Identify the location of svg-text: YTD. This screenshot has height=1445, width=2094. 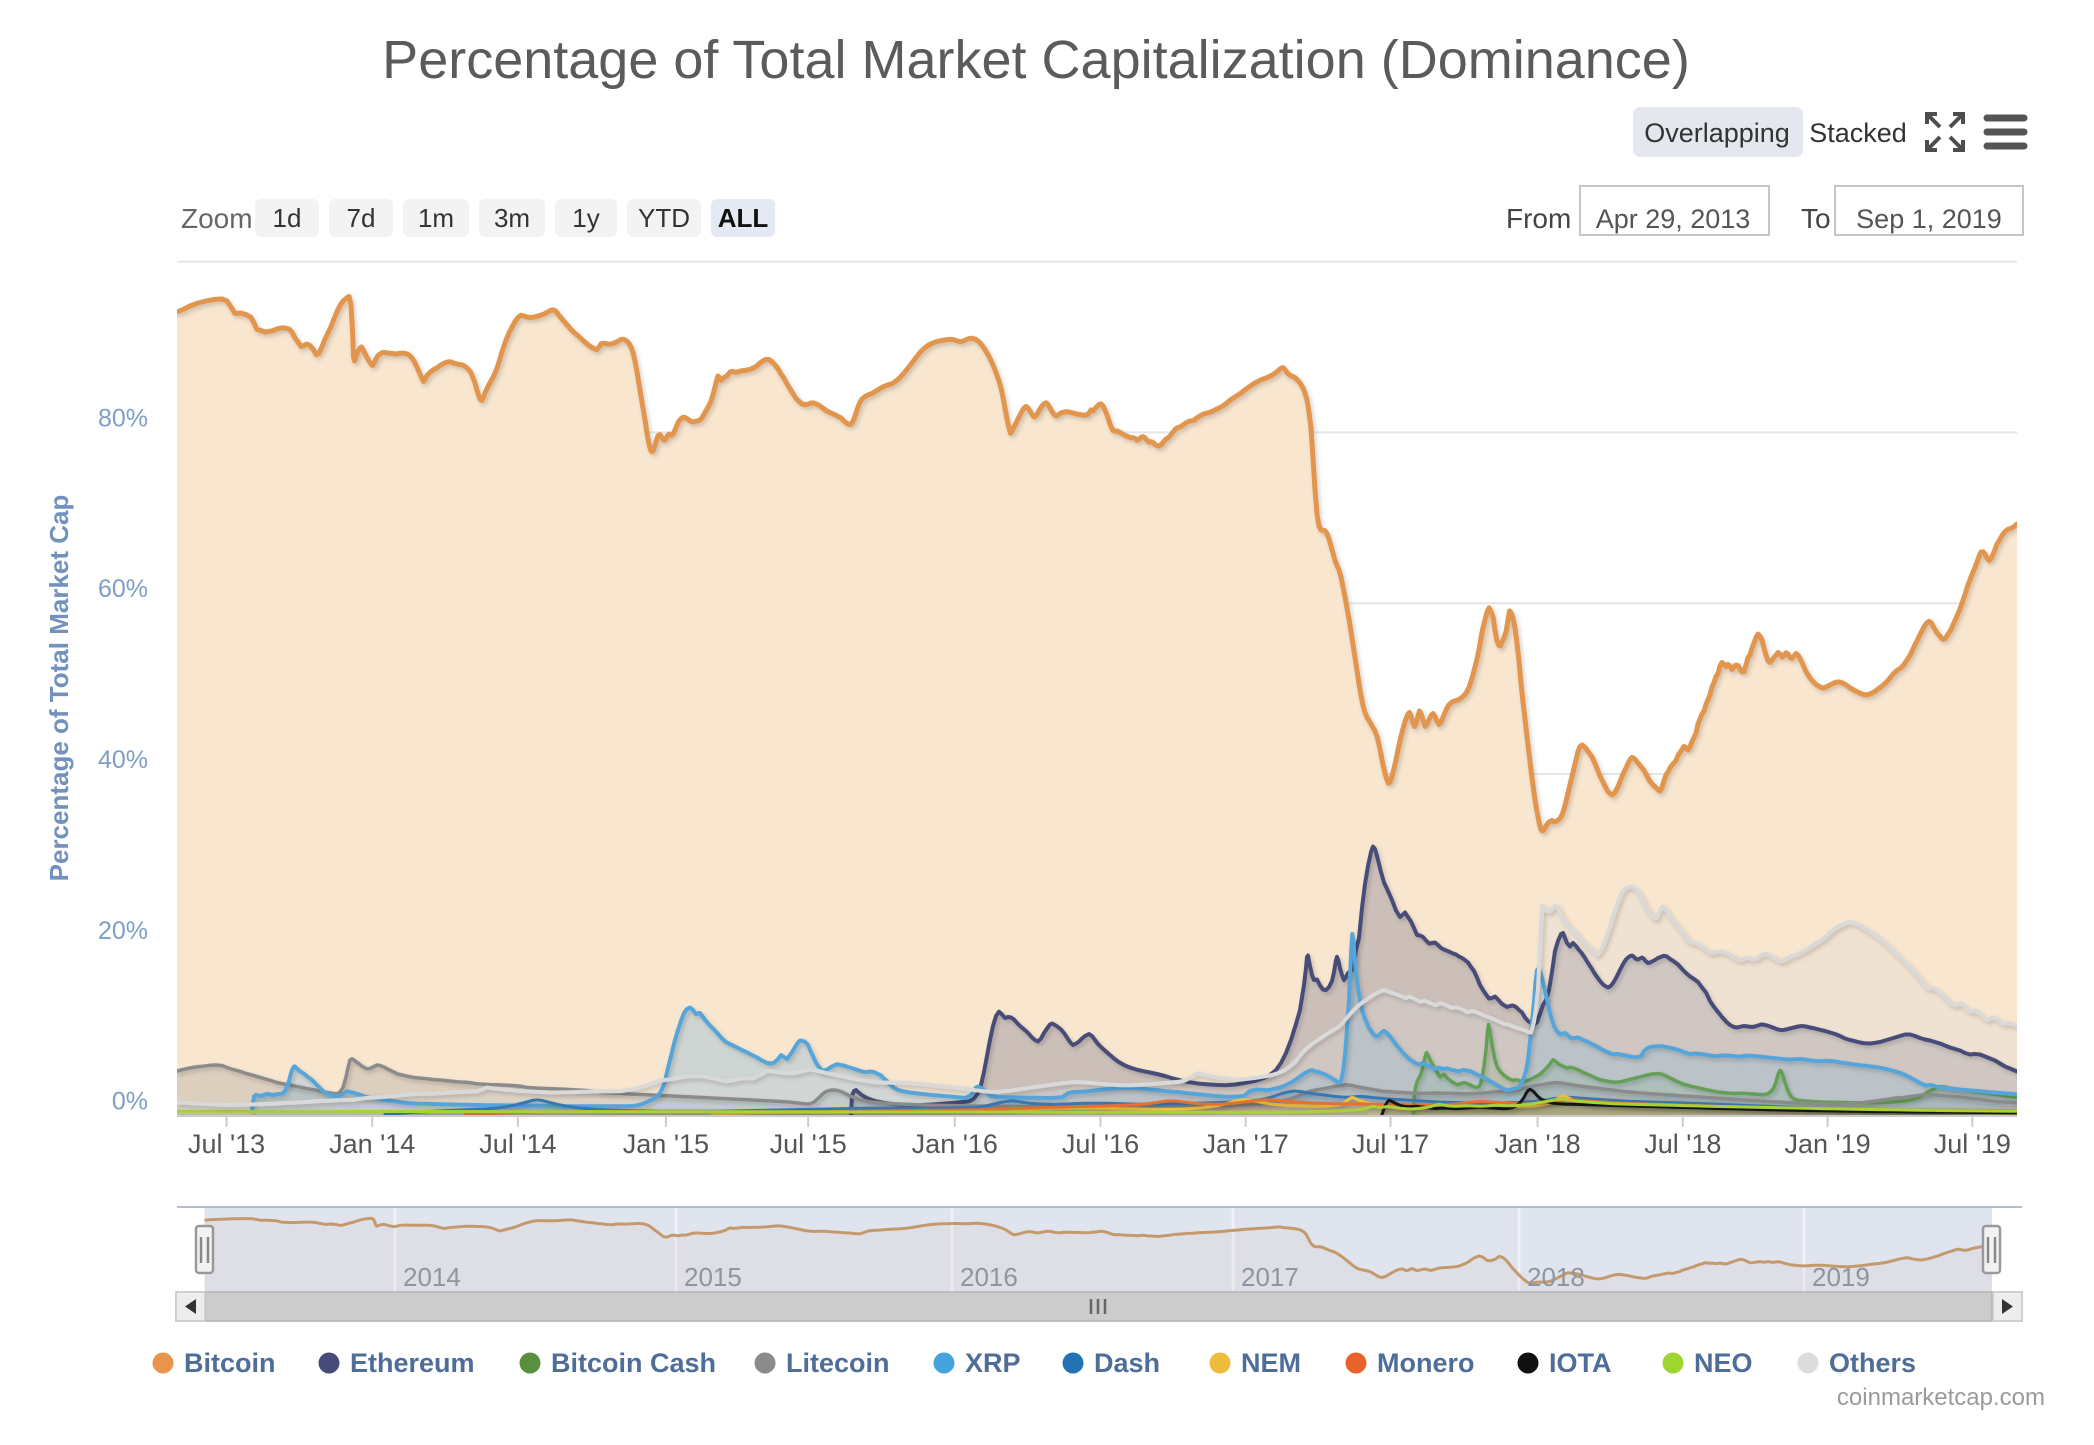
(664, 218).